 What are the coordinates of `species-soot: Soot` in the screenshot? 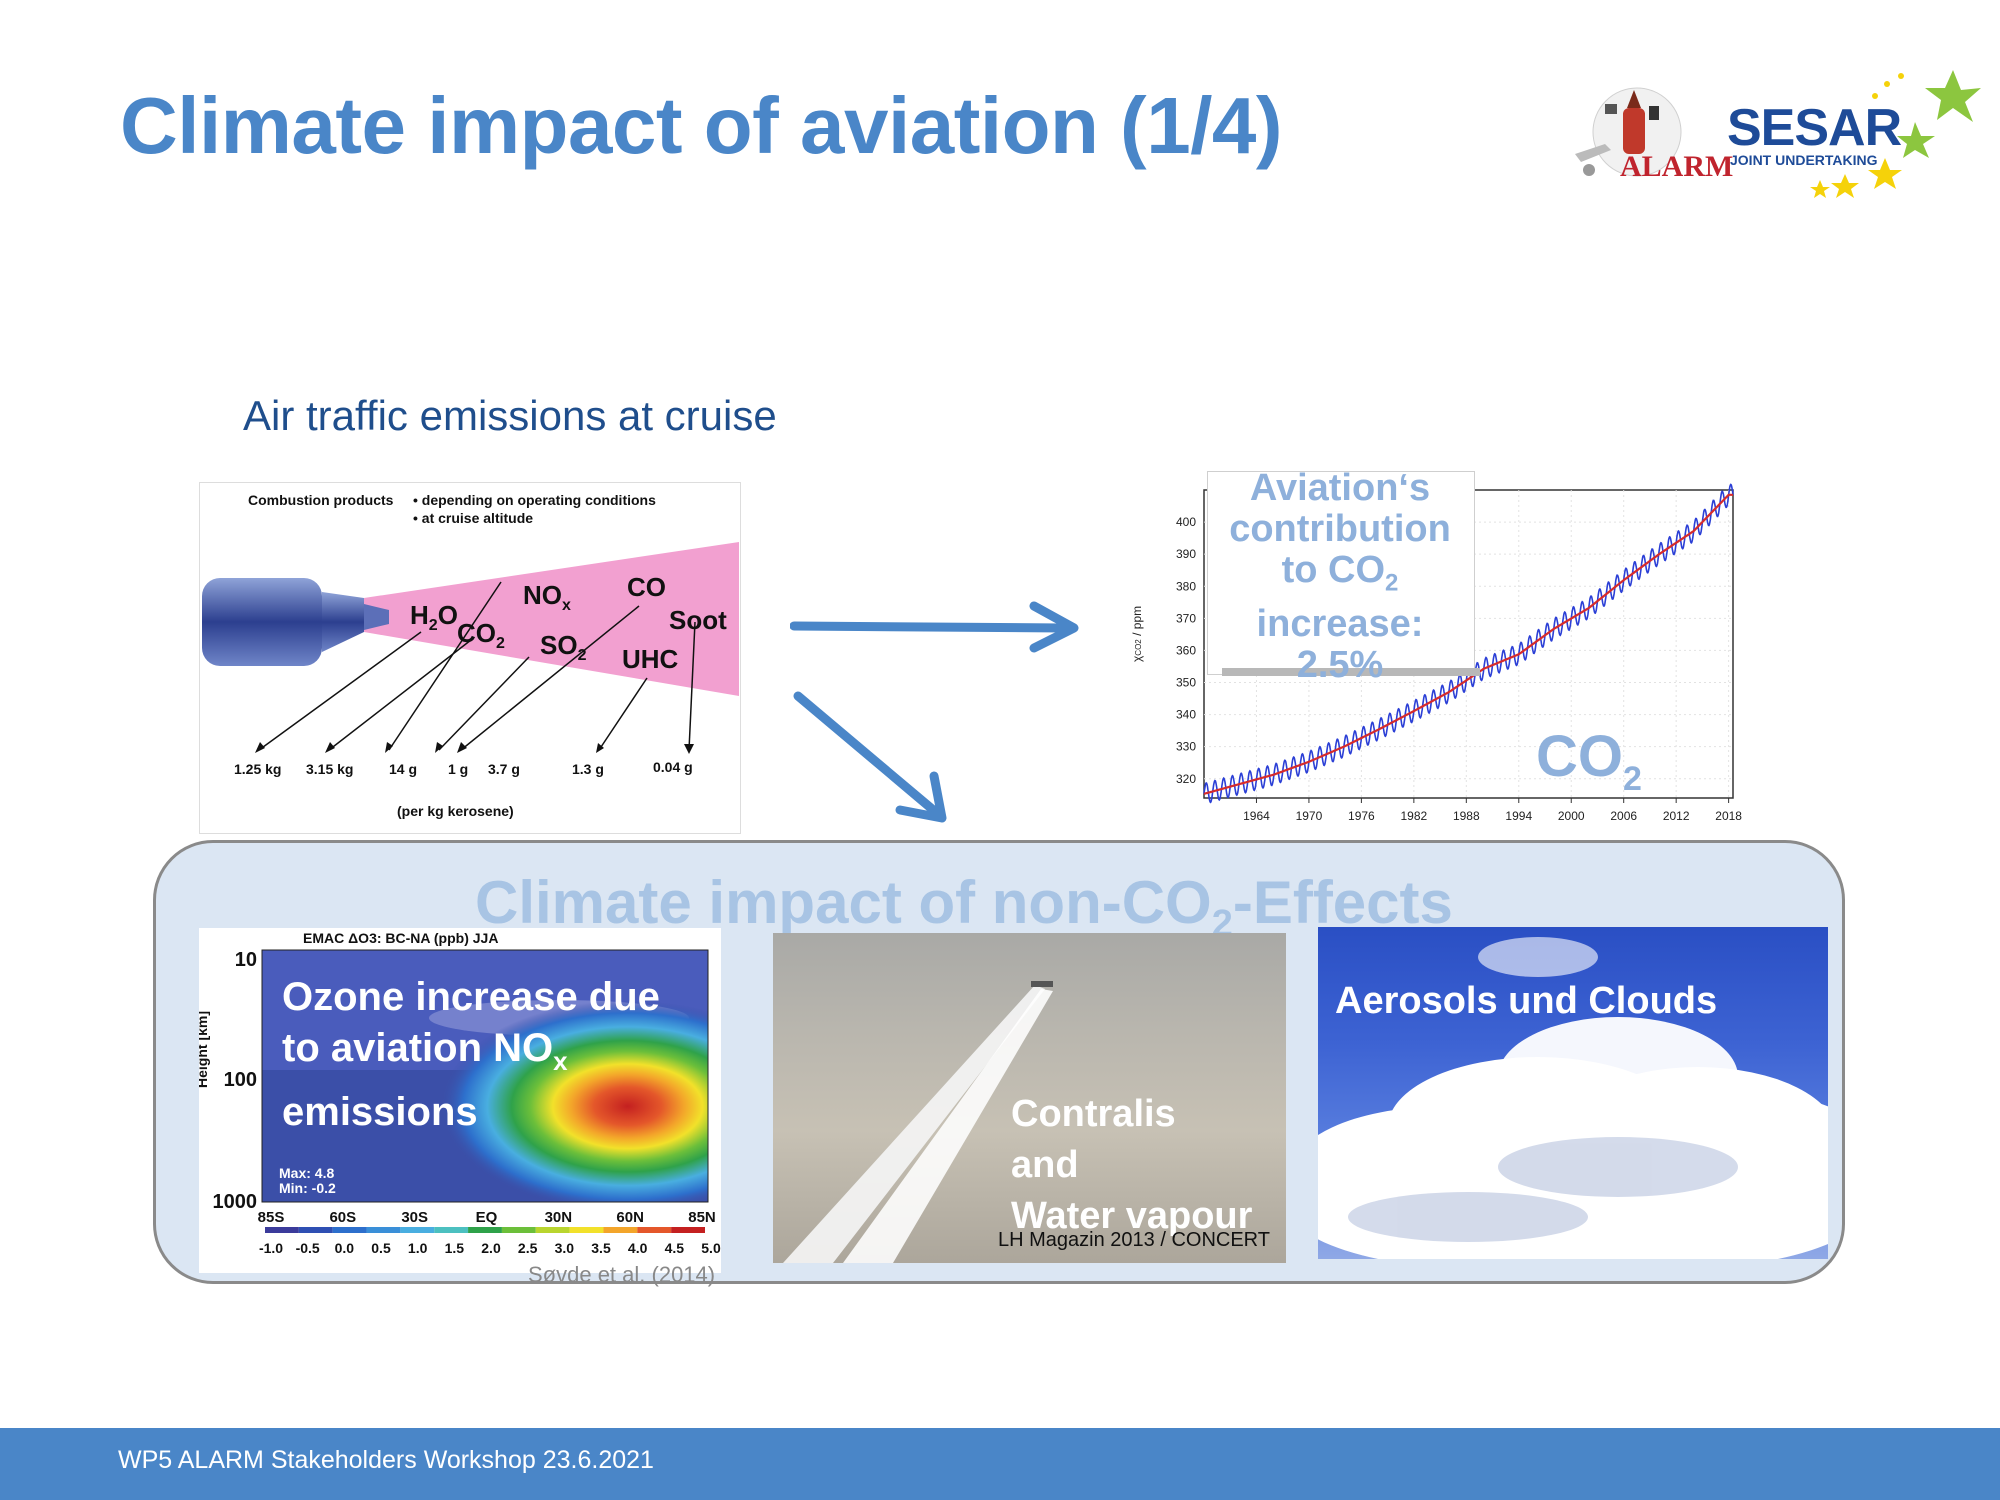 It's located at (698, 620).